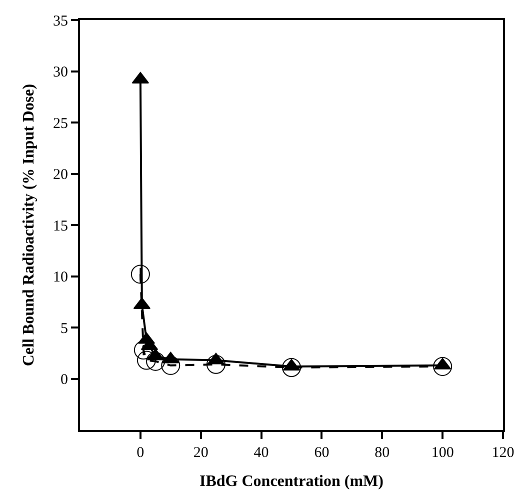  I want to click on y-tick-label: 5, so click(64, 328).